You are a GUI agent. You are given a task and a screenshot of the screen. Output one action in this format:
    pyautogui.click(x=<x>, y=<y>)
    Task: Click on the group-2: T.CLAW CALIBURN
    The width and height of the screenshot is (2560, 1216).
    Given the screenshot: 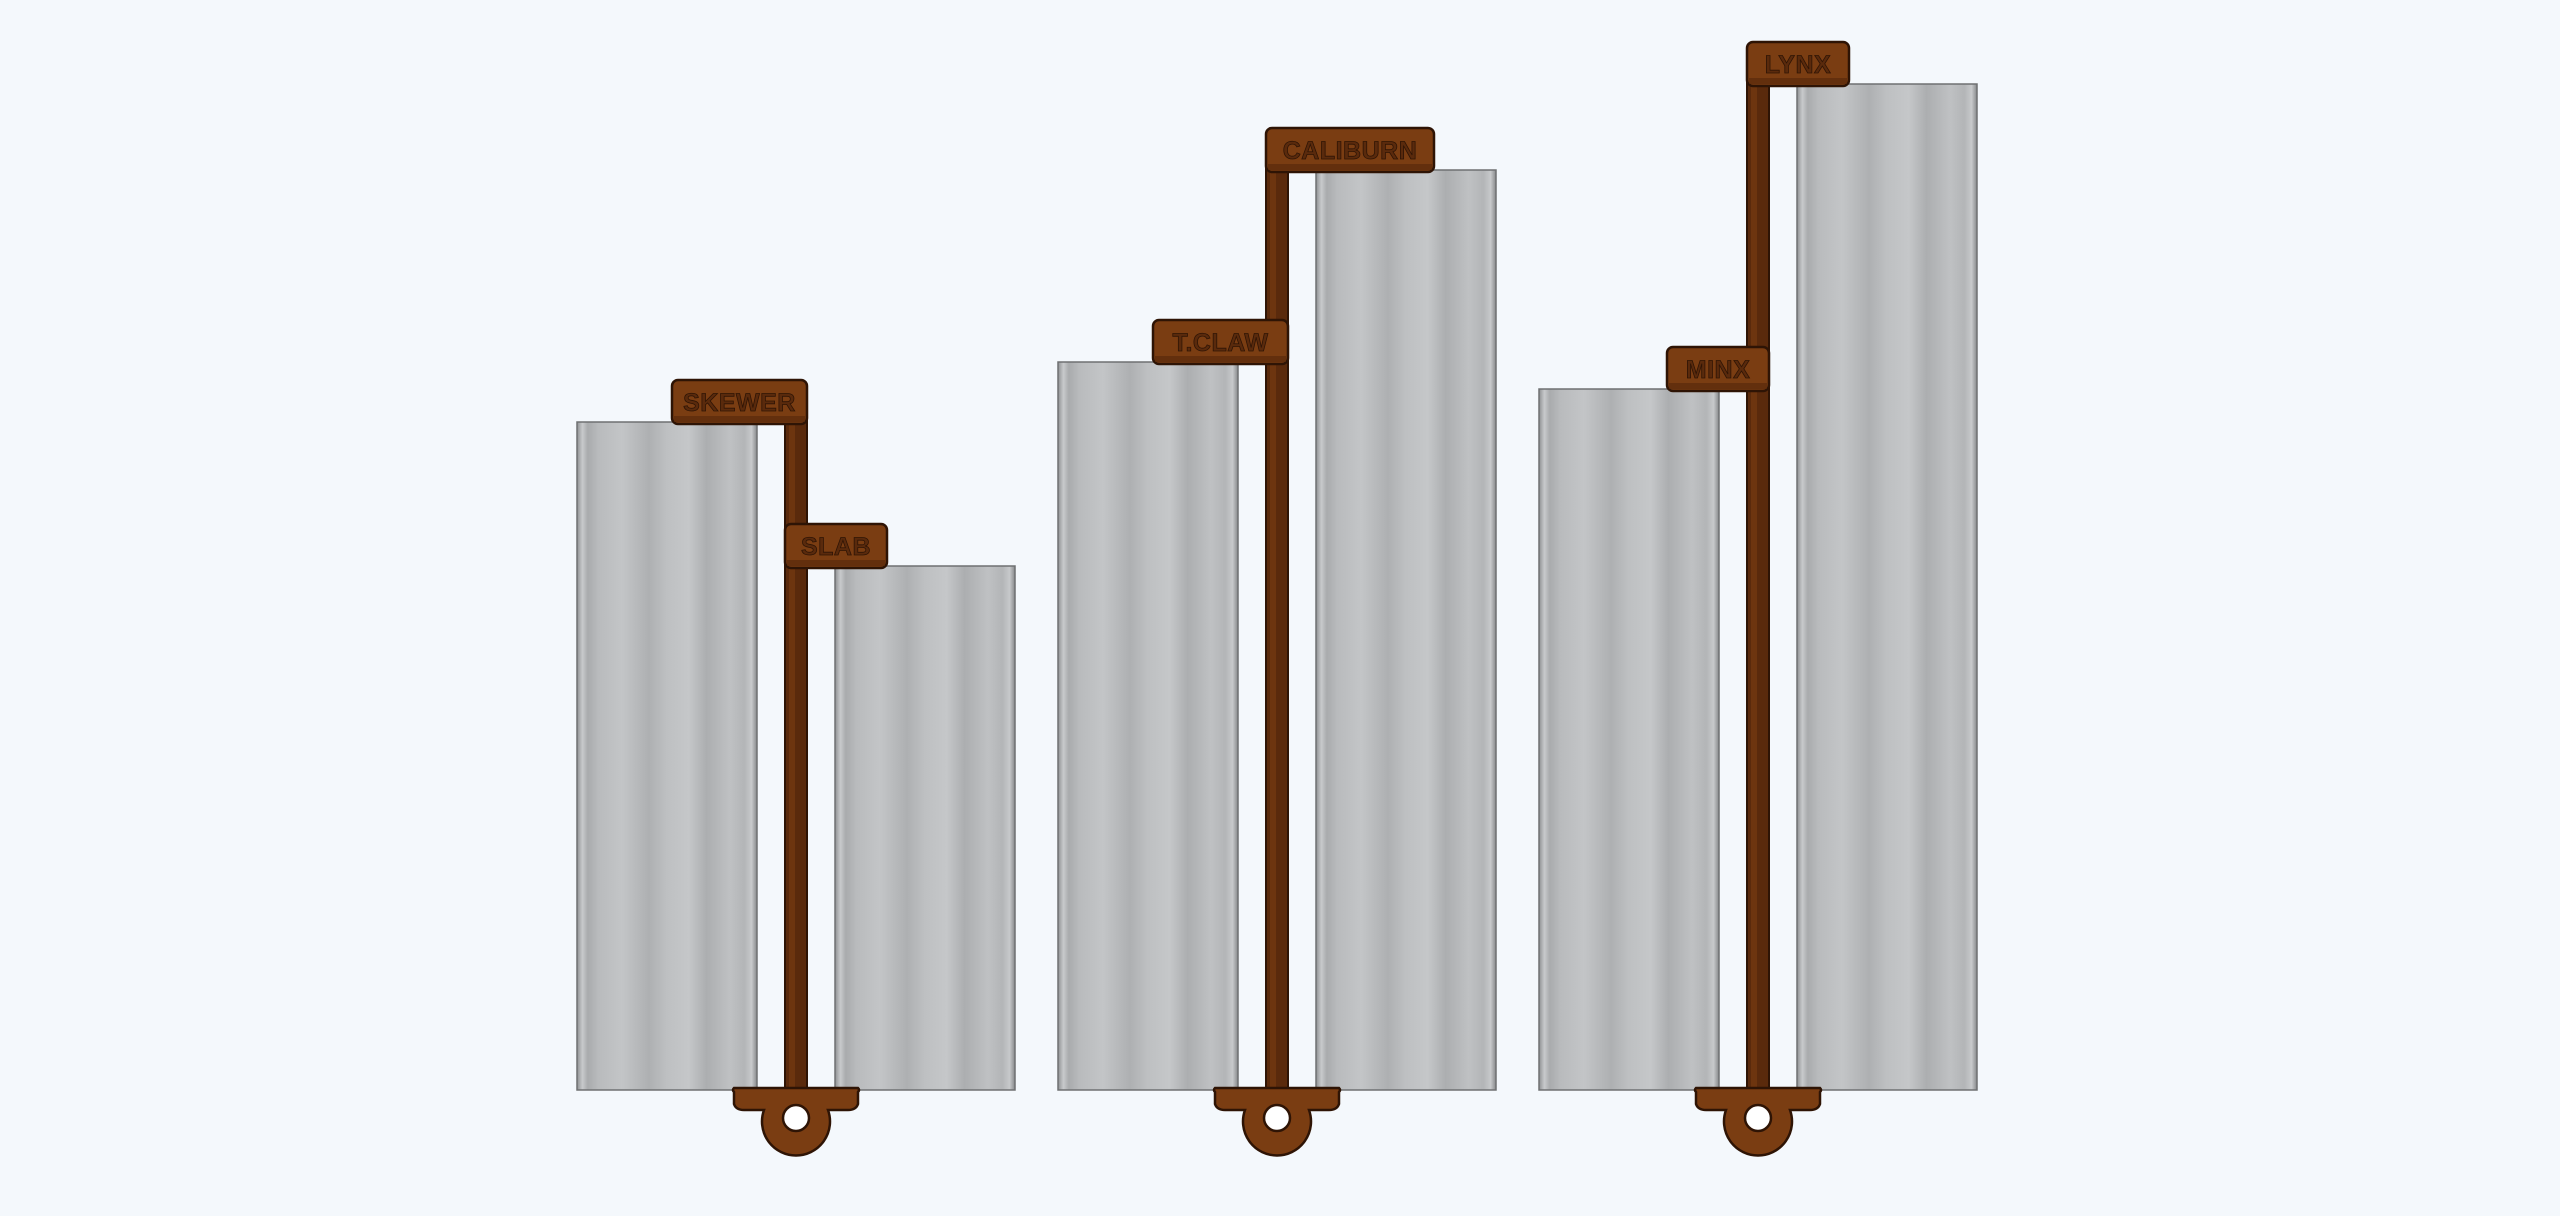 What is the action you would take?
    pyautogui.click(x=1277, y=641)
    